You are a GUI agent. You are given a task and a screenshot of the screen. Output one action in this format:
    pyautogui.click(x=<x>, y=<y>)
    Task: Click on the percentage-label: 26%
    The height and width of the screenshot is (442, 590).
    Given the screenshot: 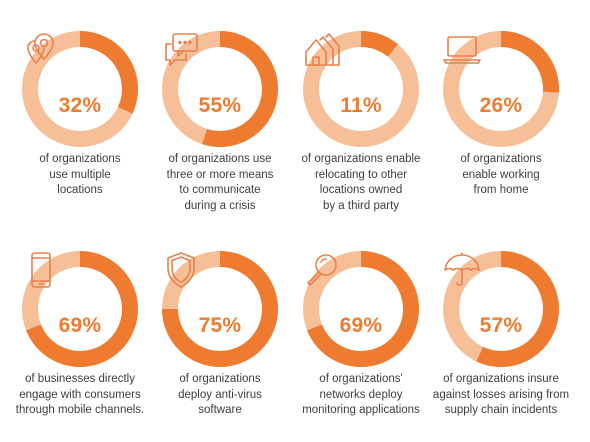 What is the action you would take?
    pyautogui.click(x=501, y=105)
    